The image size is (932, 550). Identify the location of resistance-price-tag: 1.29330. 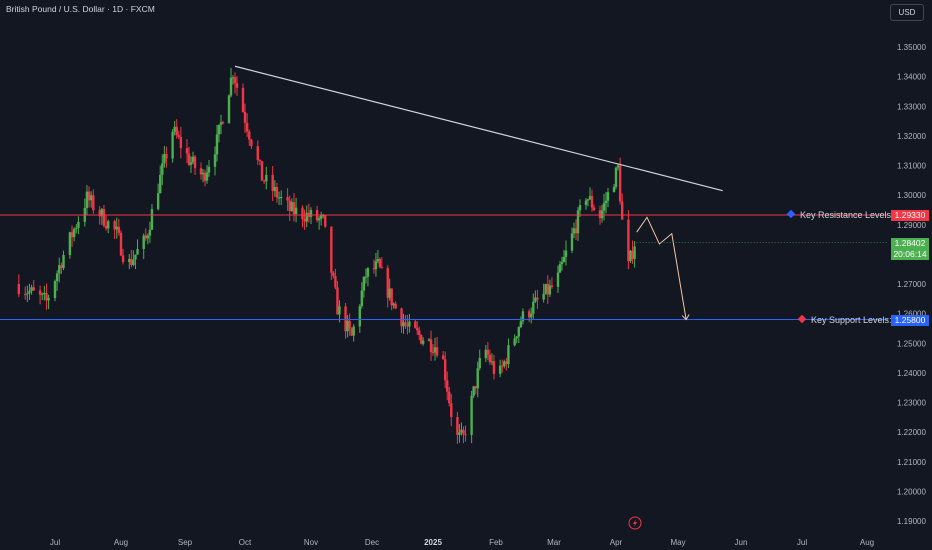
(910, 215).